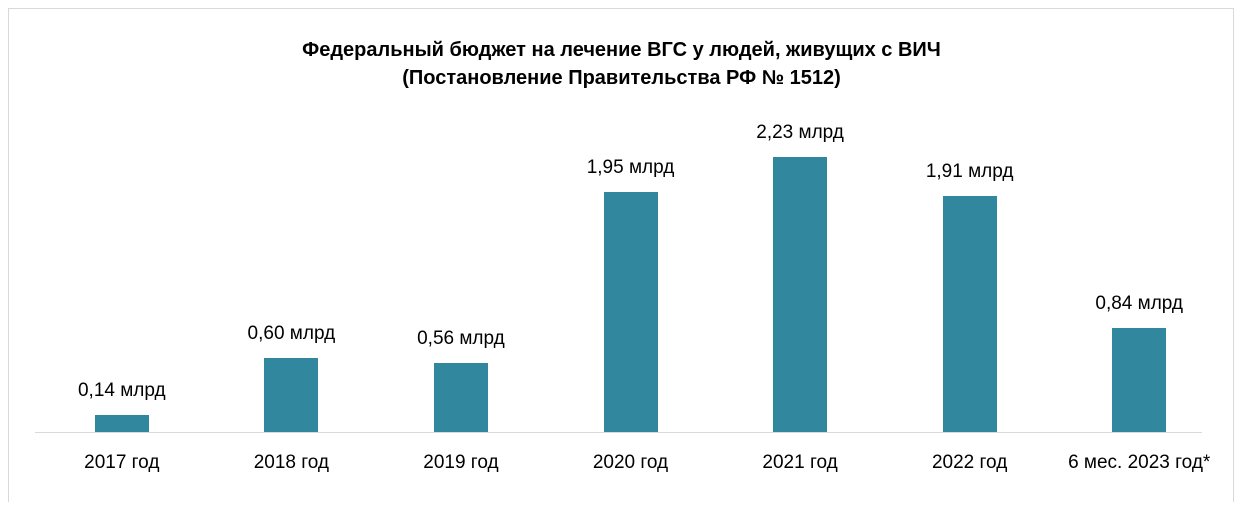  I want to click on x-tick-label: 2022 год, so click(969, 462).